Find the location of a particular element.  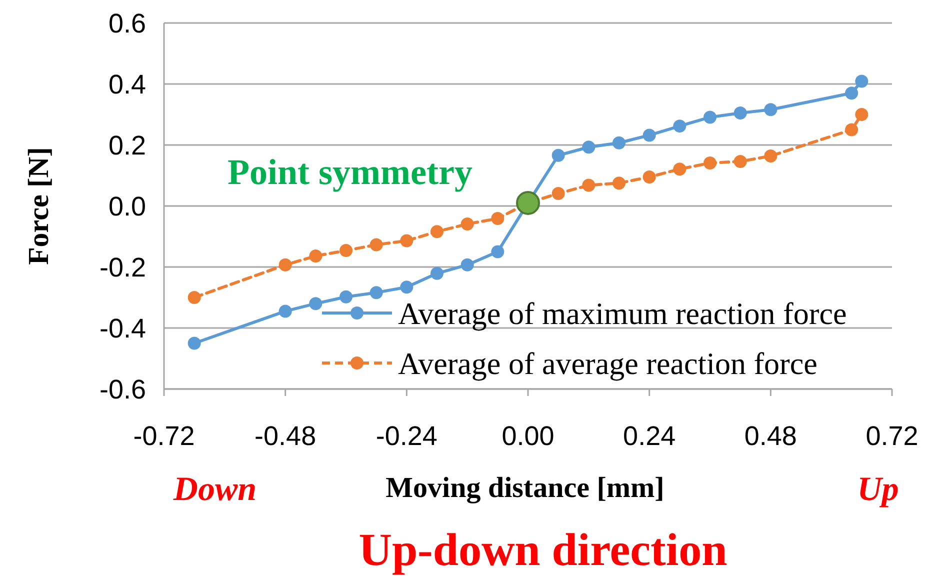

legend-label: Average of maximum reaction force is located at coordinates (622, 313).